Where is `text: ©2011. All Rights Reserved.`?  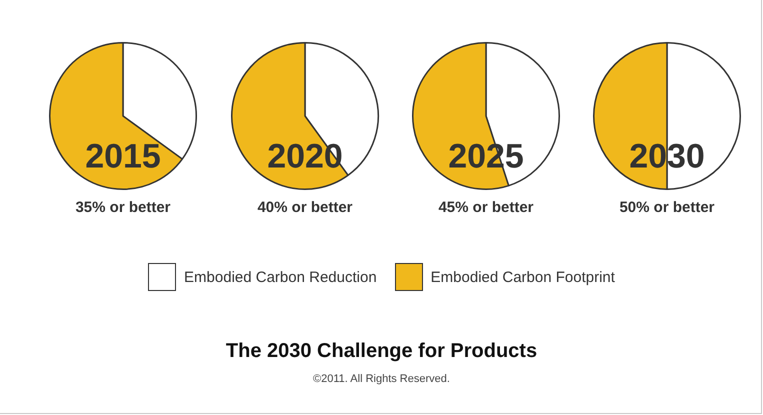
text: ©2011. All Rights Reserved. is located at coordinates (381, 379).